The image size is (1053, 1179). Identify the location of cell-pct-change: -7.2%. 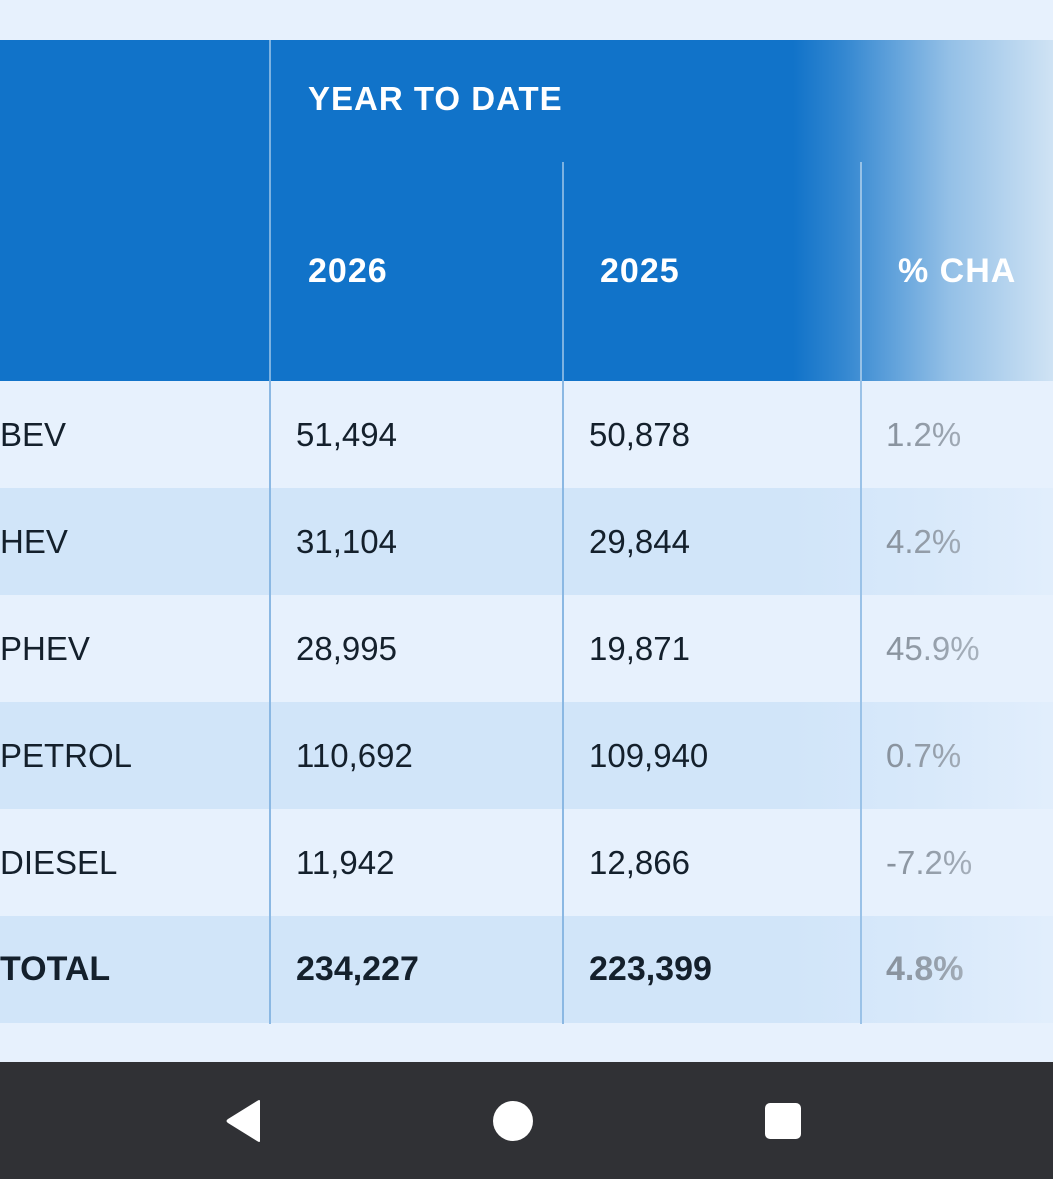
(929, 862).